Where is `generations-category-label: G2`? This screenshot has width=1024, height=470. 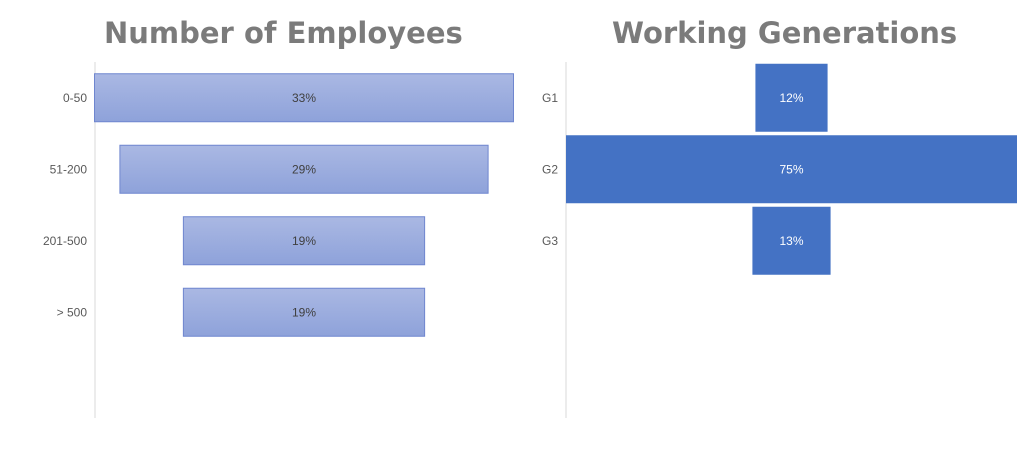 generations-category-label: G2 is located at coordinates (550, 169).